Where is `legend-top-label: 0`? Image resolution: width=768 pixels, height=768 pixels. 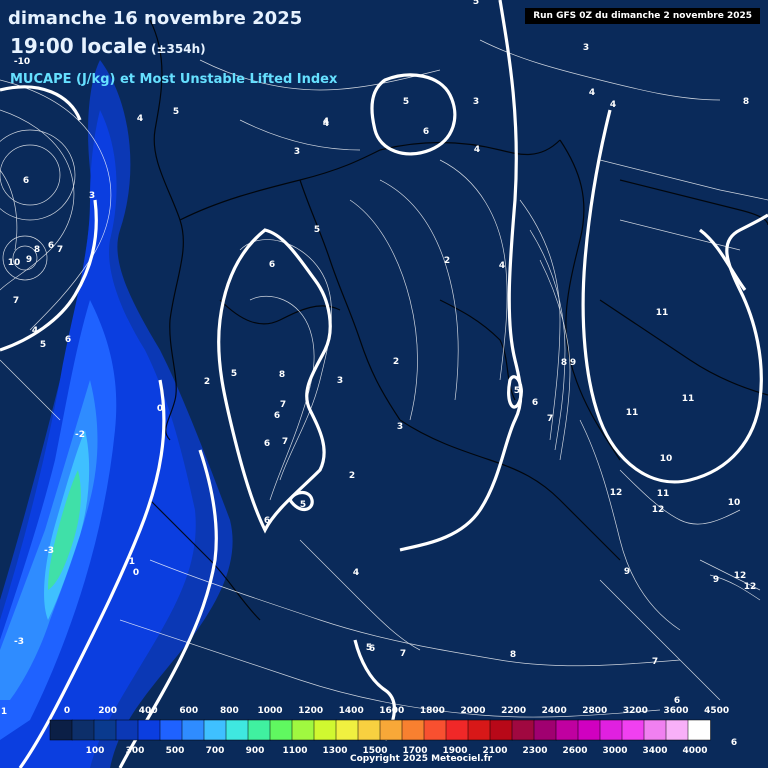 legend-top-label: 0 is located at coordinates (67, 711).